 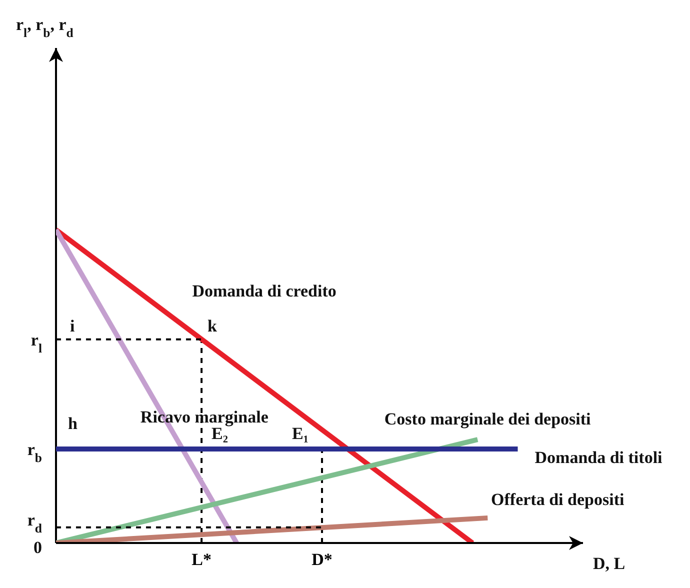 I want to click on text: 0, so click(x=38, y=547).